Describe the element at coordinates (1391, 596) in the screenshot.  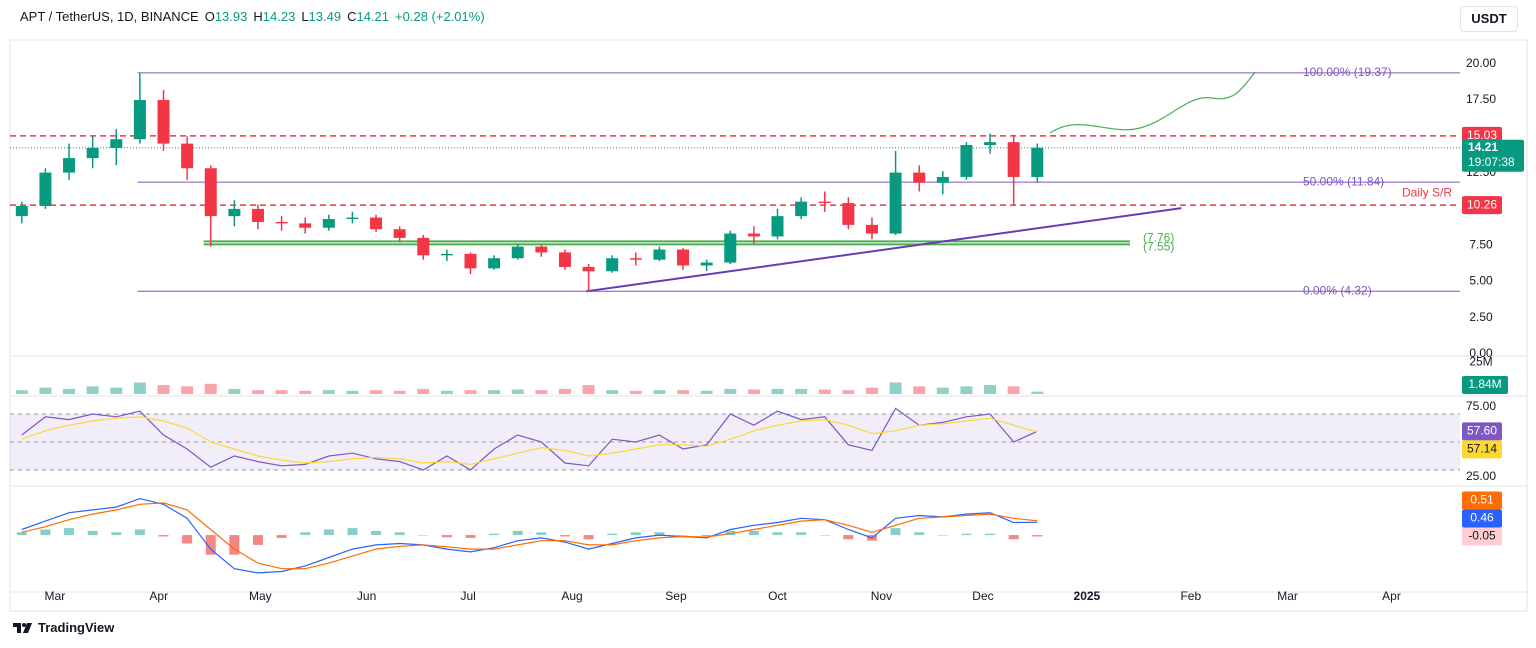
I see `x-tick-label: Apr` at that location.